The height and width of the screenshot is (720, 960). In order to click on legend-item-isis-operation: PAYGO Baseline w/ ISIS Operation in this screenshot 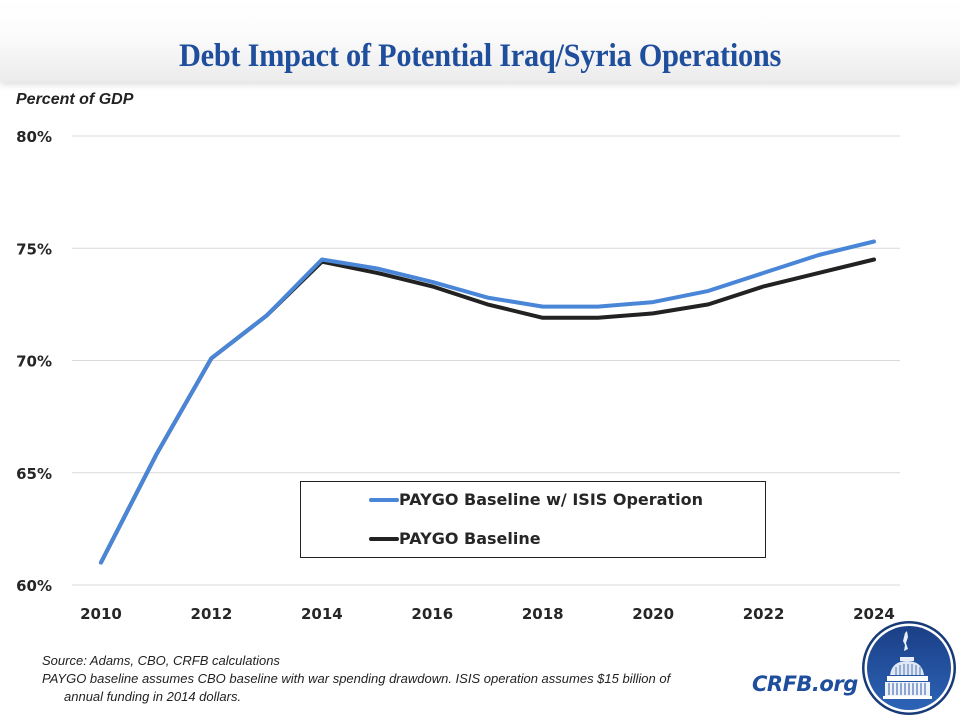, I will do `click(536, 499)`.